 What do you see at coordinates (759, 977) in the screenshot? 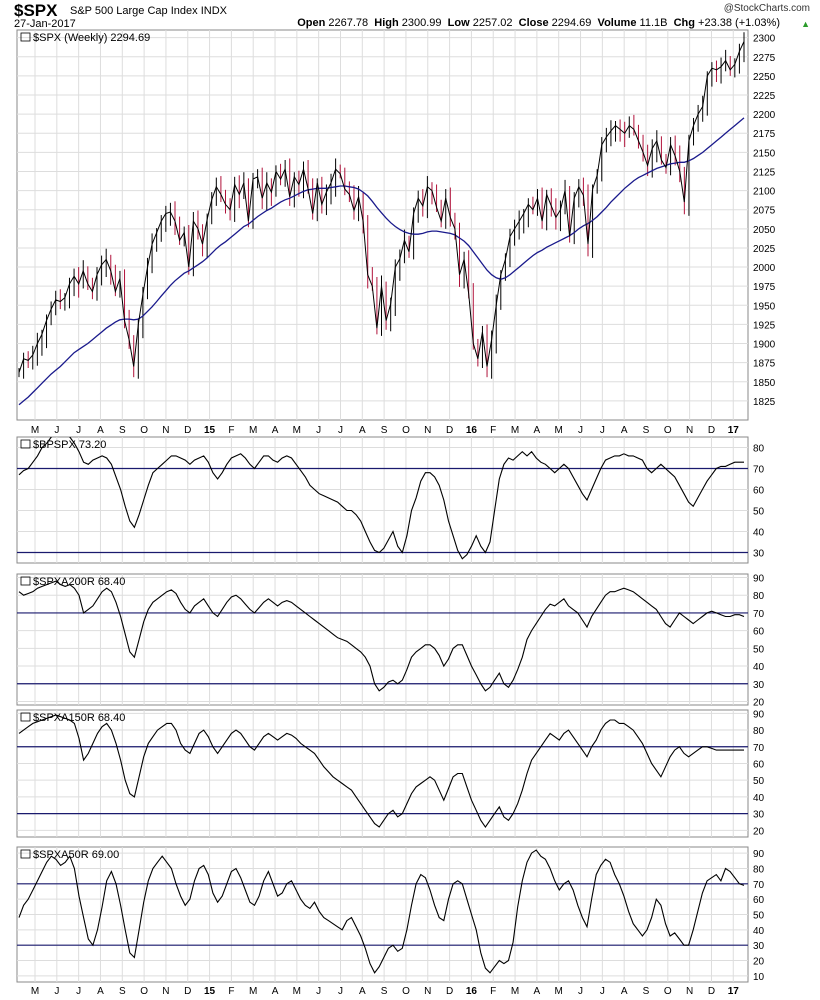
I see `y-tick-label: 10` at bounding box center [759, 977].